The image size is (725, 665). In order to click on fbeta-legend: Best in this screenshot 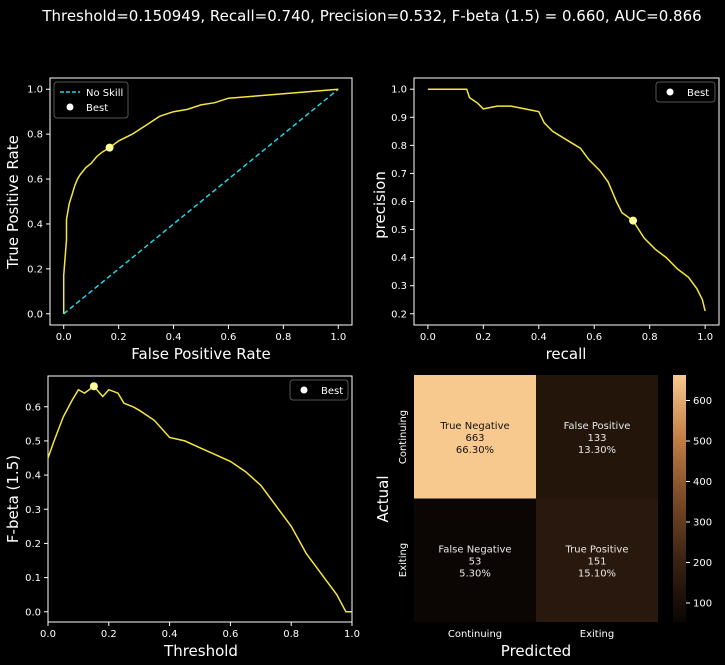, I will do `click(319, 390)`.